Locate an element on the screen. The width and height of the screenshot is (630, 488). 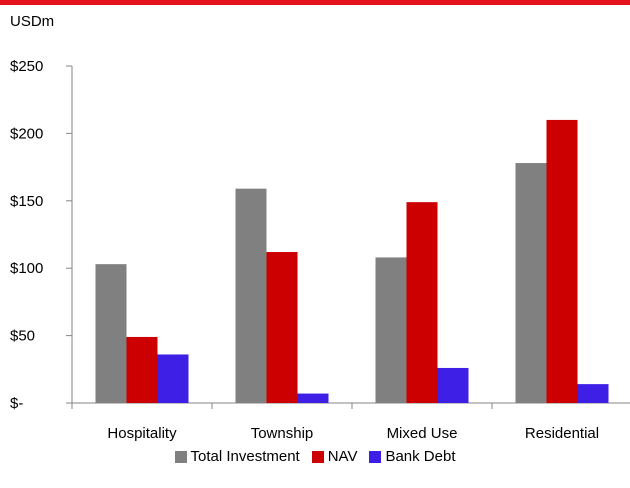
top-accent-band is located at coordinates (315, 2).